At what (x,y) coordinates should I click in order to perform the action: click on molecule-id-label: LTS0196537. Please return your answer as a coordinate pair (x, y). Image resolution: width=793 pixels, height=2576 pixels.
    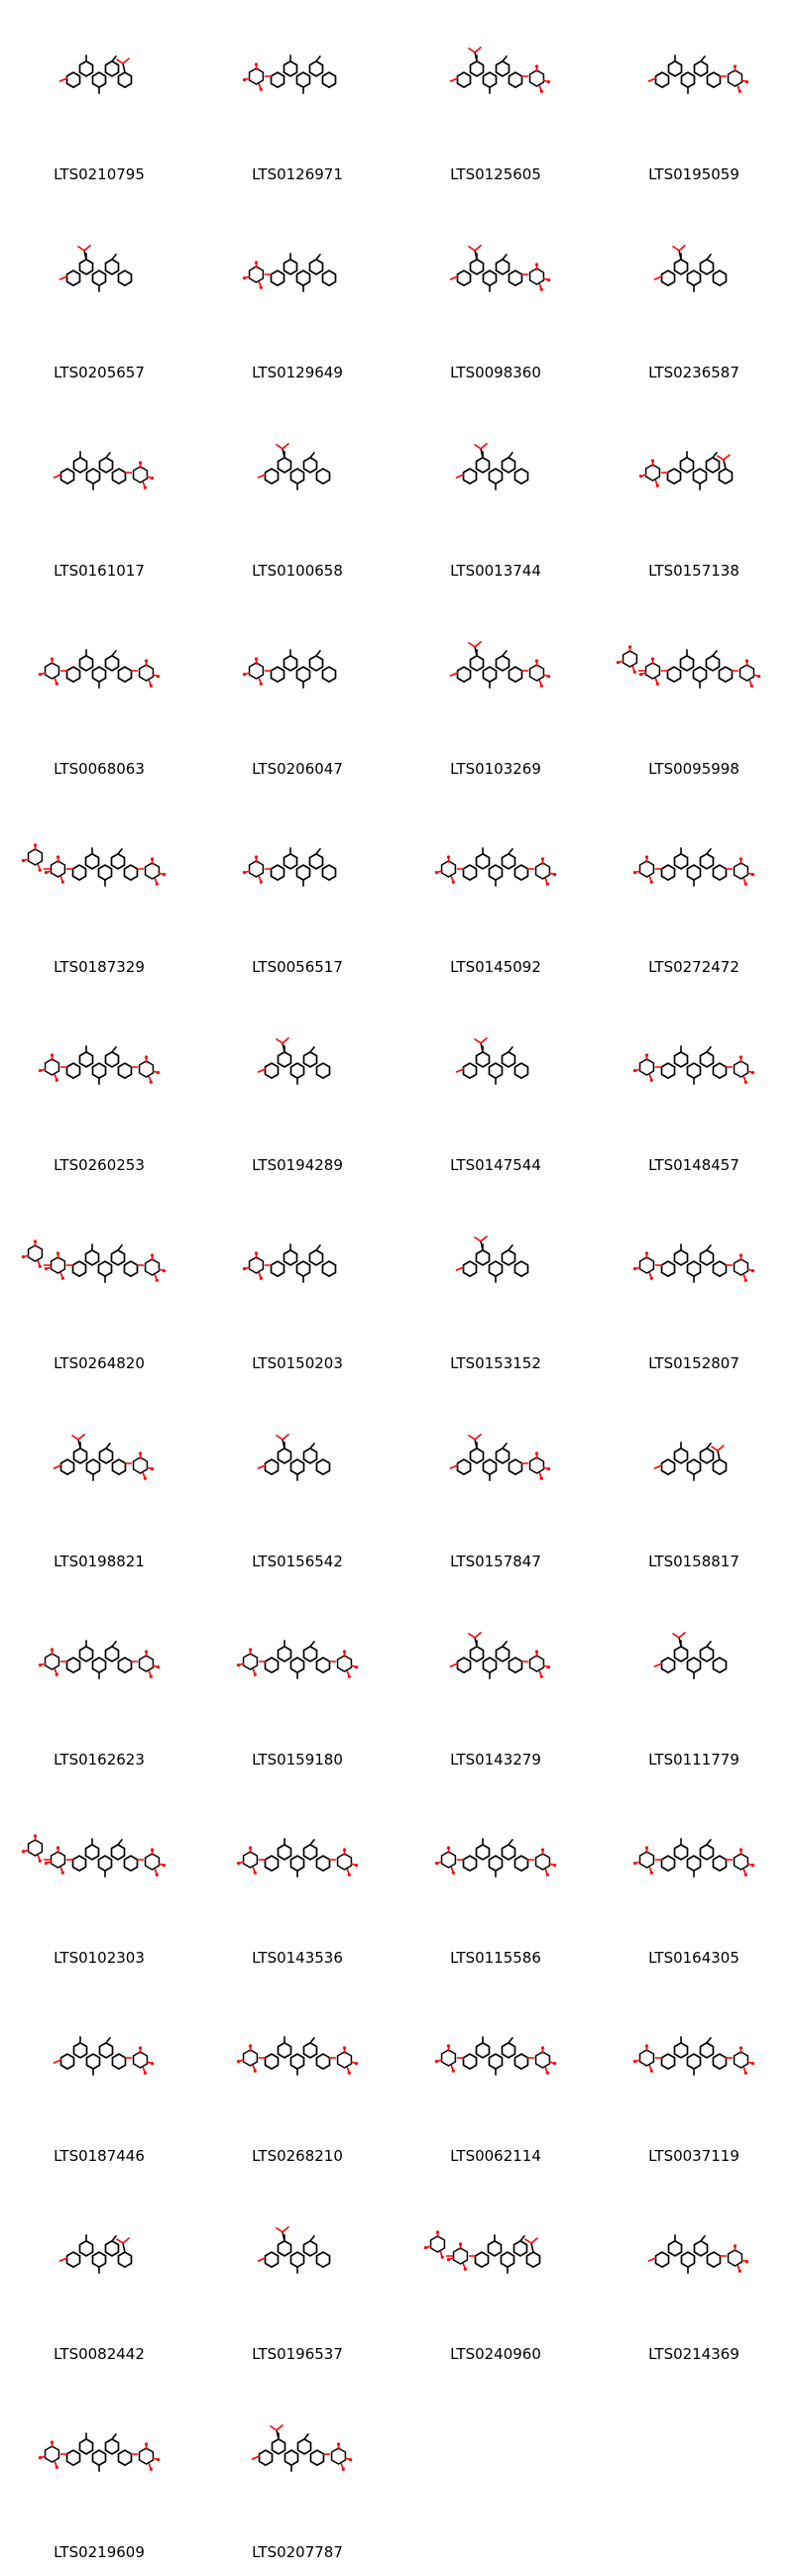
    Looking at the image, I should click on (297, 2354).